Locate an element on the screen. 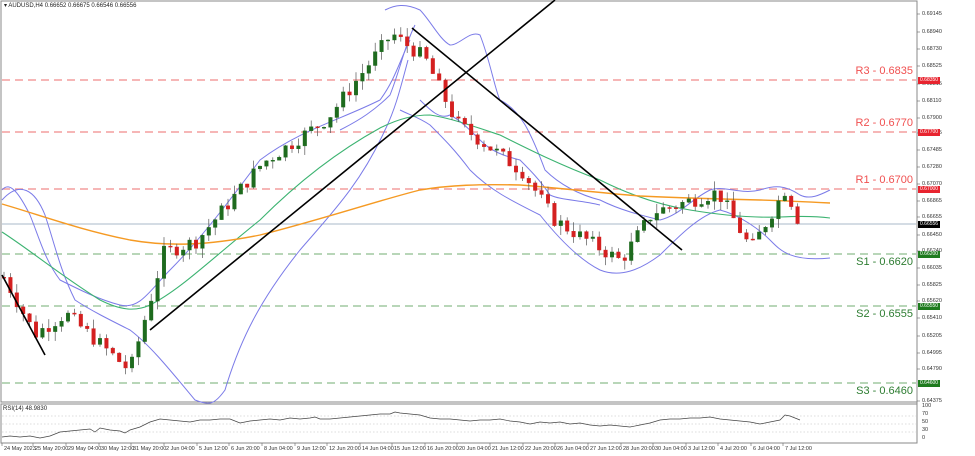 This screenshot has height=456, width=975. time-tick-label: 2 Jun 04:00 is located at coordinates (180, 449).